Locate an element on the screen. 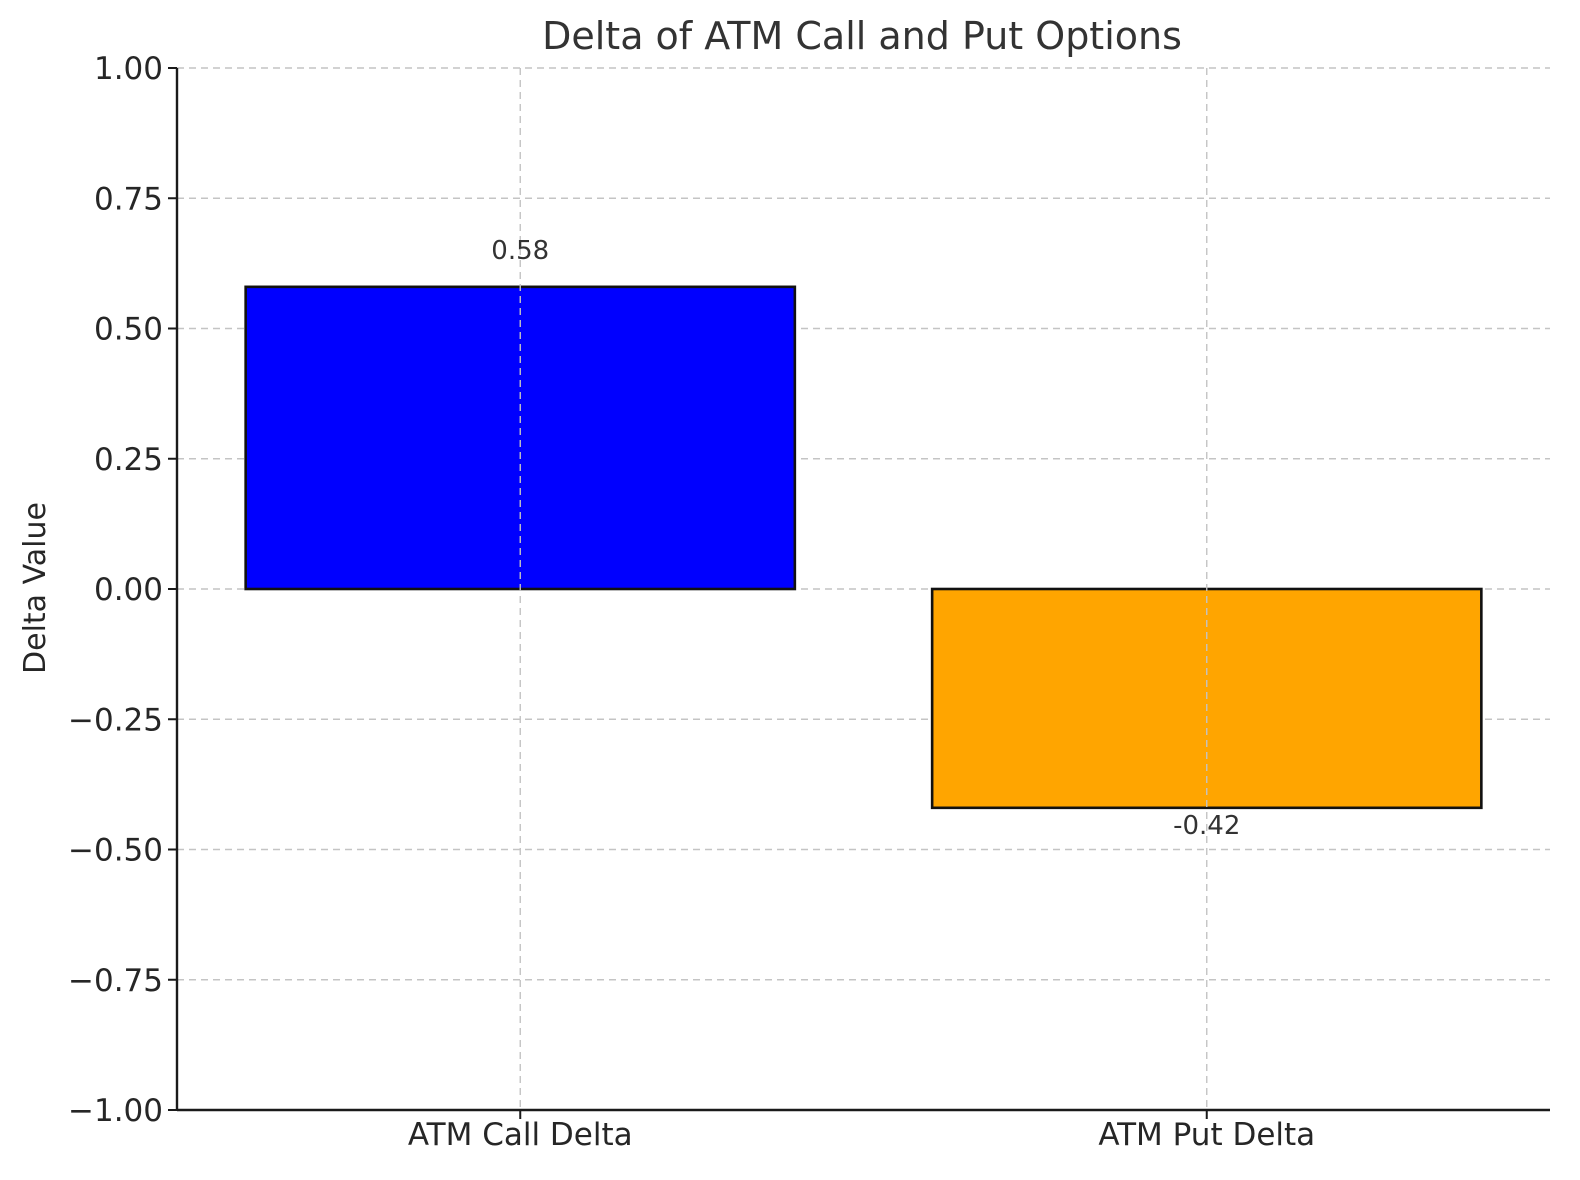 This screenshot has height=1180, width=1580. y-tick-label: −0.50 is located at coordinates (115, 851).